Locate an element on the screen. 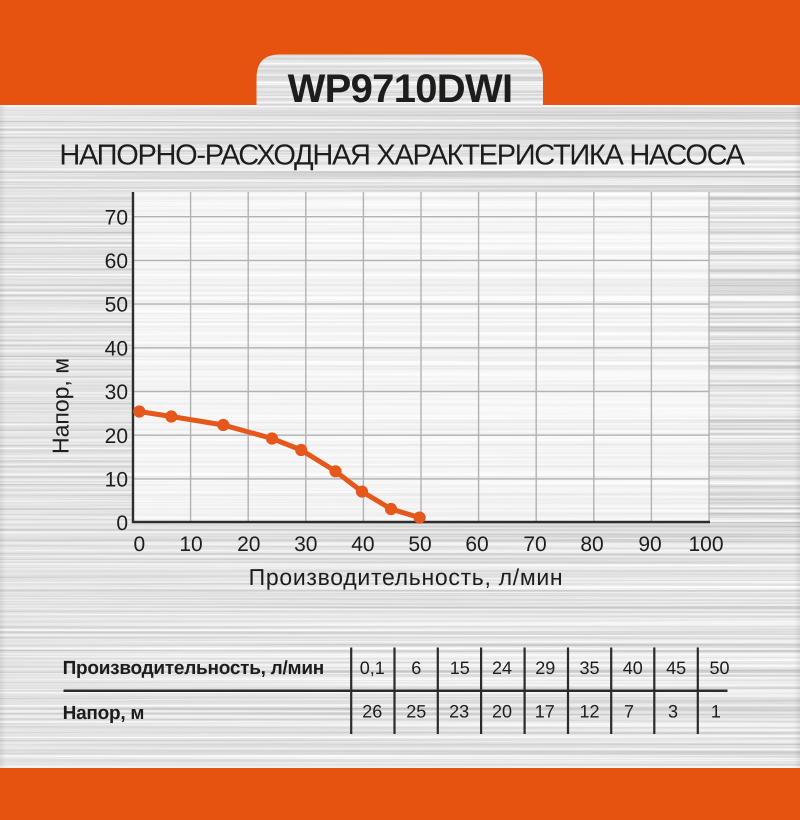 The image size is (800, 820). svg-text: 1 is located at coordinates (716, 712).